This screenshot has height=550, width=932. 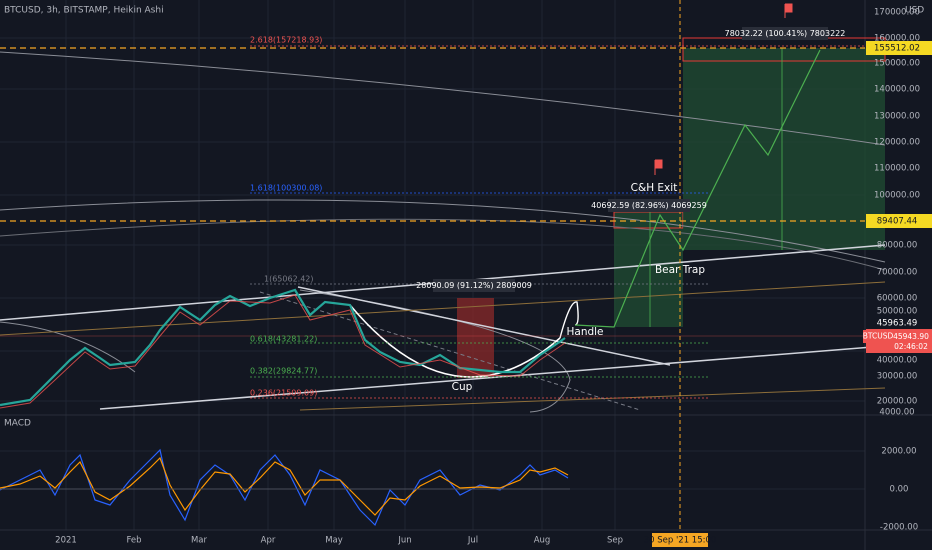 I want to click on price-label: 30000.00, so click(x=897, y=377).